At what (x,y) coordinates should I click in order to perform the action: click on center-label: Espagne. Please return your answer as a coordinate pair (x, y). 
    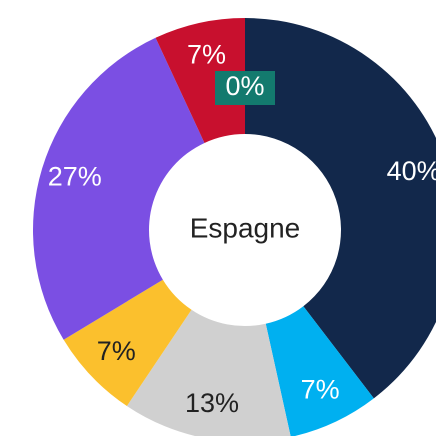
    Looking at the image, I should click on (245, 227).